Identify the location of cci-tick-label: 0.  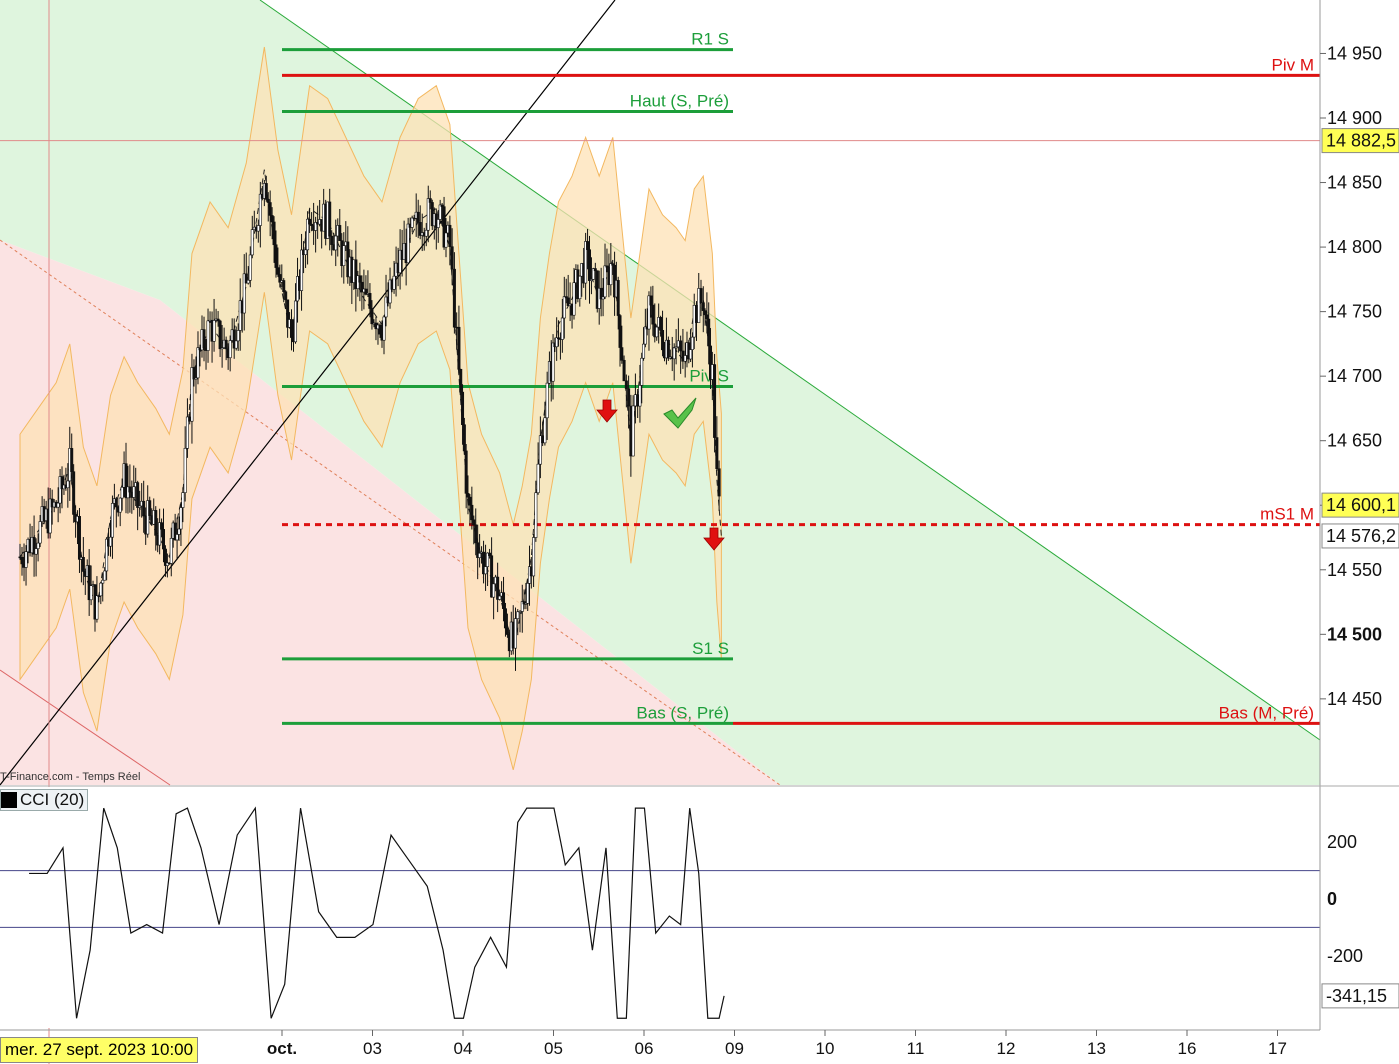
(1332, 899).